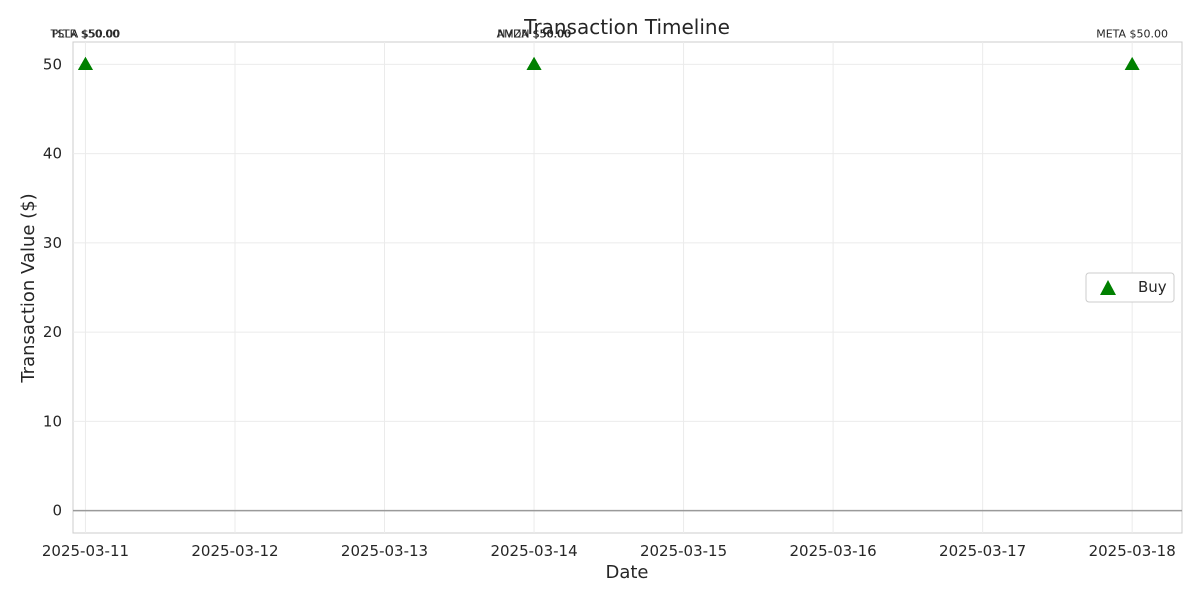  Describe the element at coordinates (384, 551) in the screenshot. I see `x-tick-label: 2025-03-13` at that location.